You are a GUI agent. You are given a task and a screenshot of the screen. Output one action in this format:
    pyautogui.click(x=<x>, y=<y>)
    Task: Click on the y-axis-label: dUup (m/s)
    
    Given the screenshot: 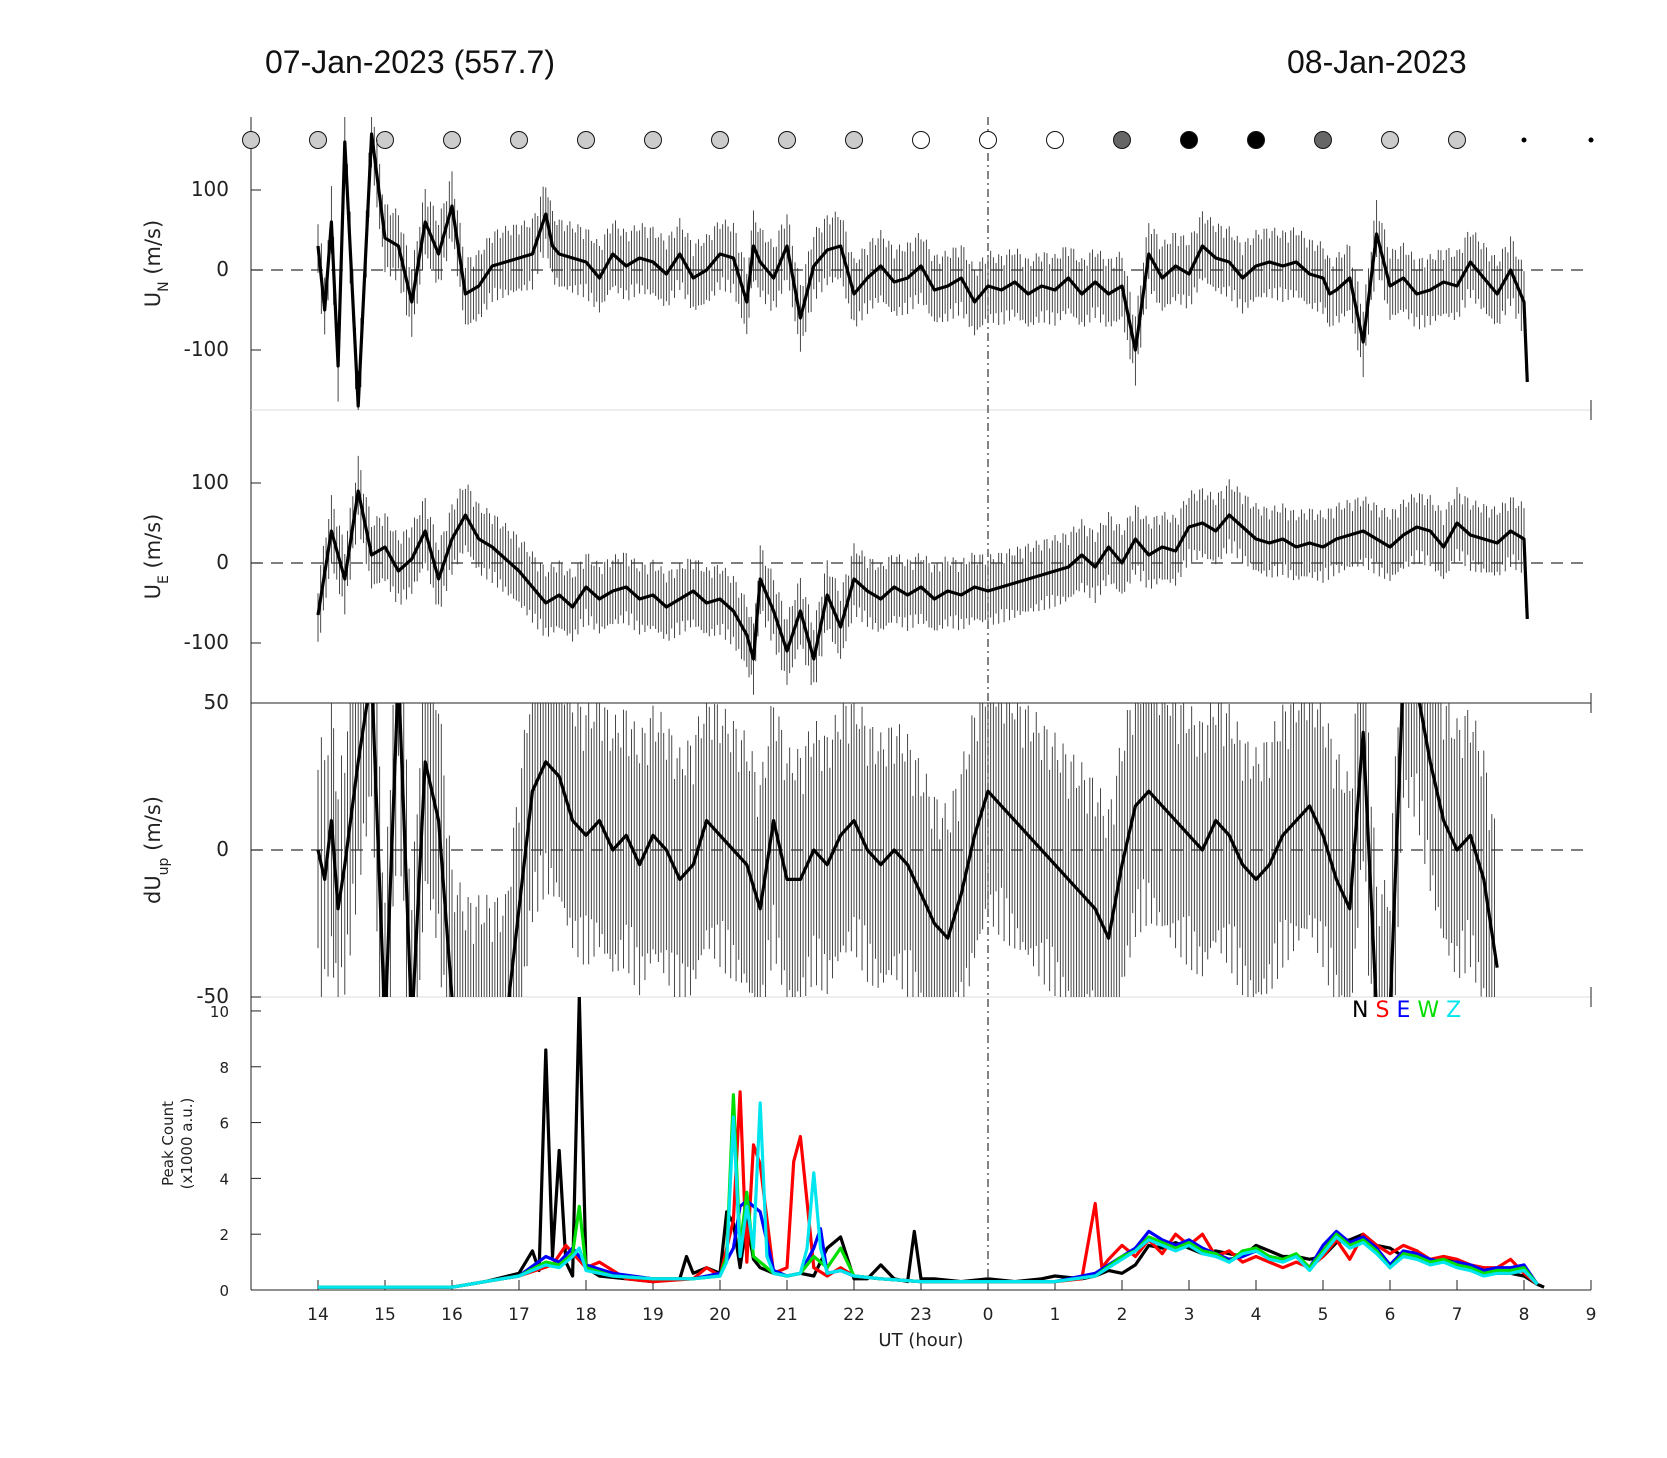 What is the action you would take?
    pyautogui.click(x=156, y=850)
    